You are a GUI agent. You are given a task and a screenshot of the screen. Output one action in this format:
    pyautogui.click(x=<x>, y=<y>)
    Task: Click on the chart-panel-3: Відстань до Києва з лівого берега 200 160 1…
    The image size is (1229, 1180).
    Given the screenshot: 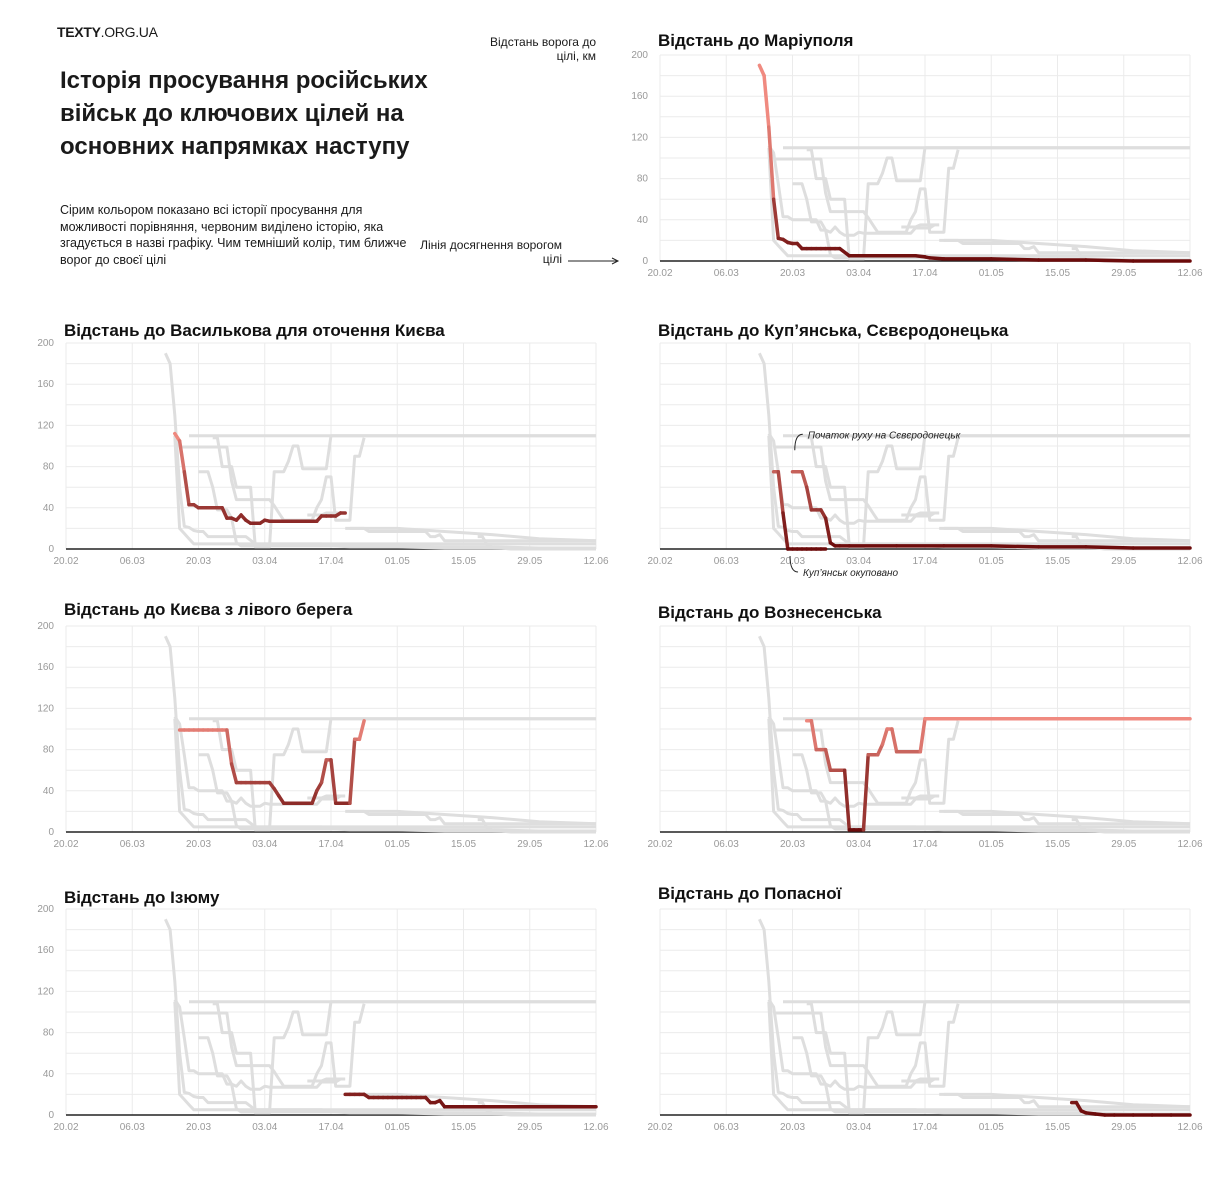 What is the action you would take?
    pyautogui.click(x=323, y=725)
    